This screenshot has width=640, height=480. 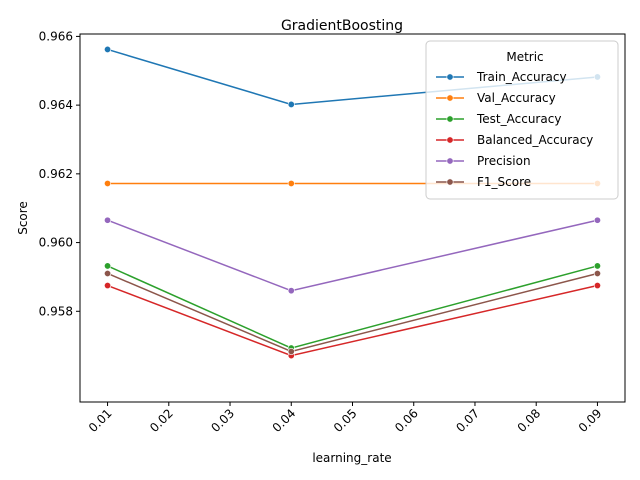 What do you see at coordinates (23, 218) in the screenshot?
I see `y-axis-label: Score` at bounding box center [23, 218].